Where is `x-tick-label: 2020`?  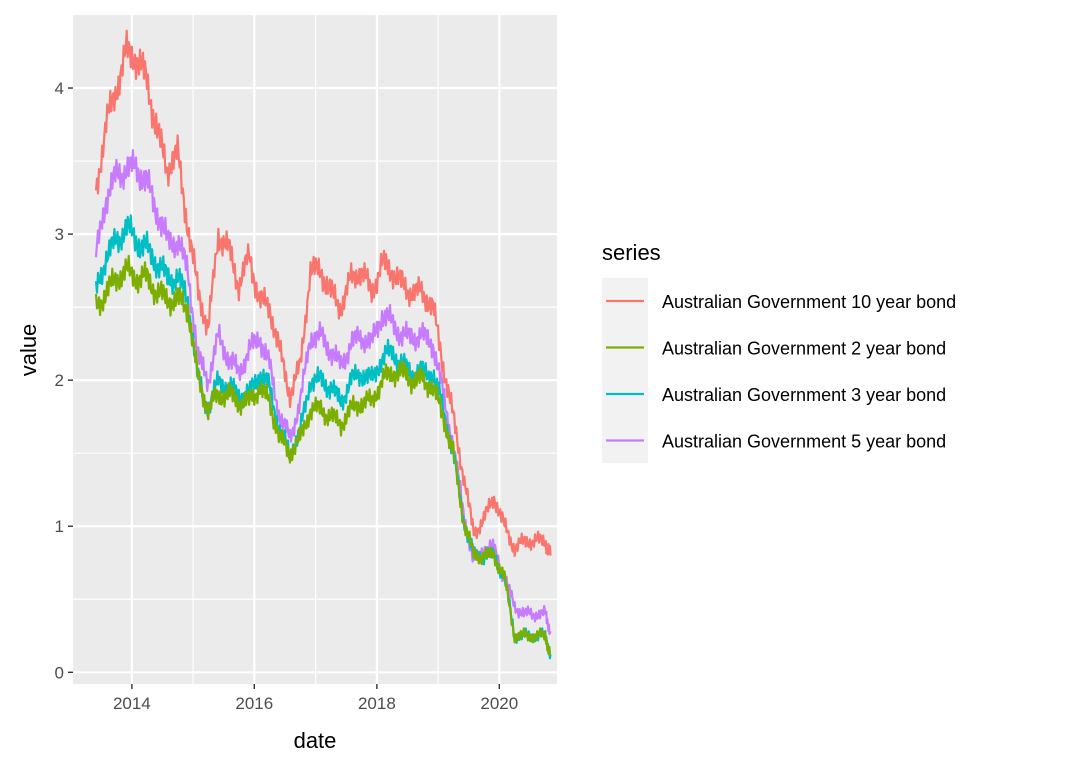 x-tick-label: 2020 is located at coordinates (499, 703).